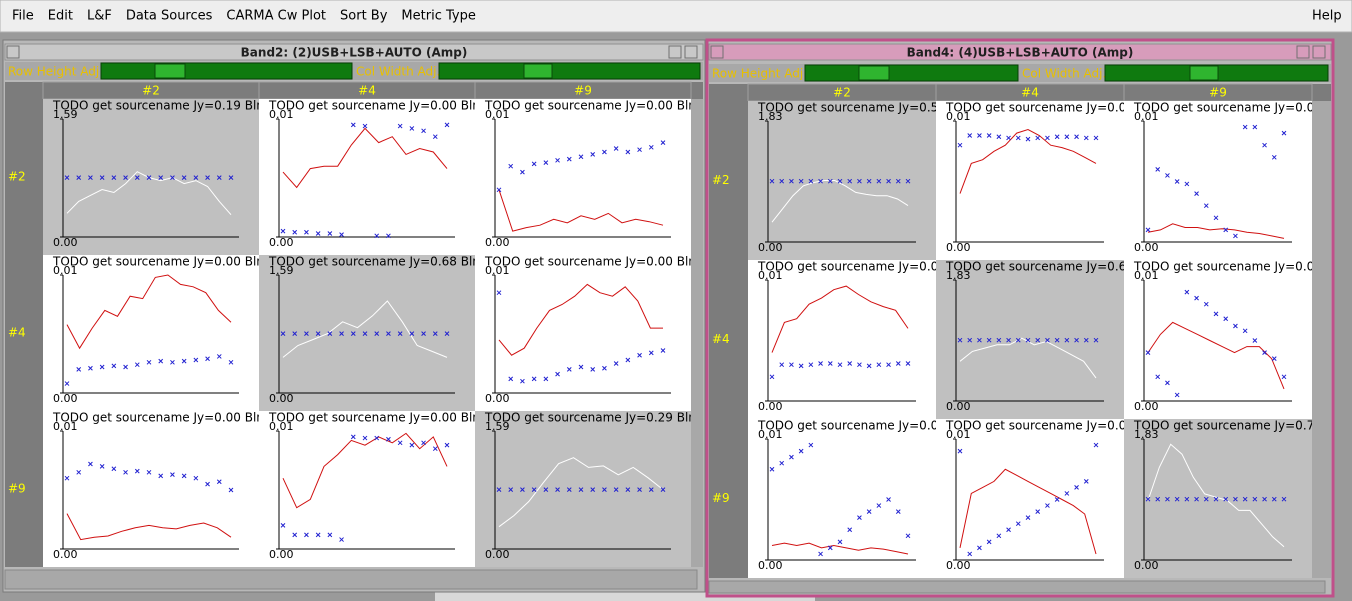 This screenshot has width=1352, height=601. I want to click on plot-label: TODO get sourcename Jy=0.00 Bln, so click(158, 262).